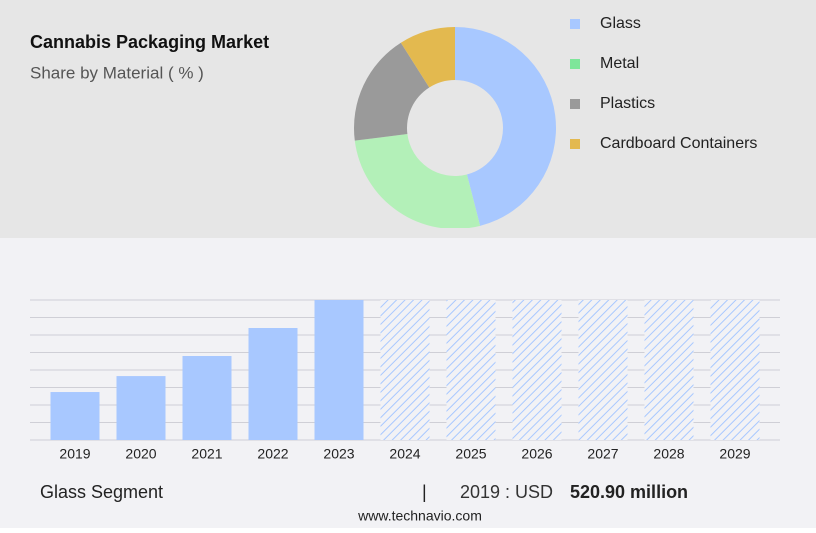  What do you see at coordinates (678, 143) in the screenshot?
I see `legend-label: Cardboard Containers` at bounding box center [678, 143].